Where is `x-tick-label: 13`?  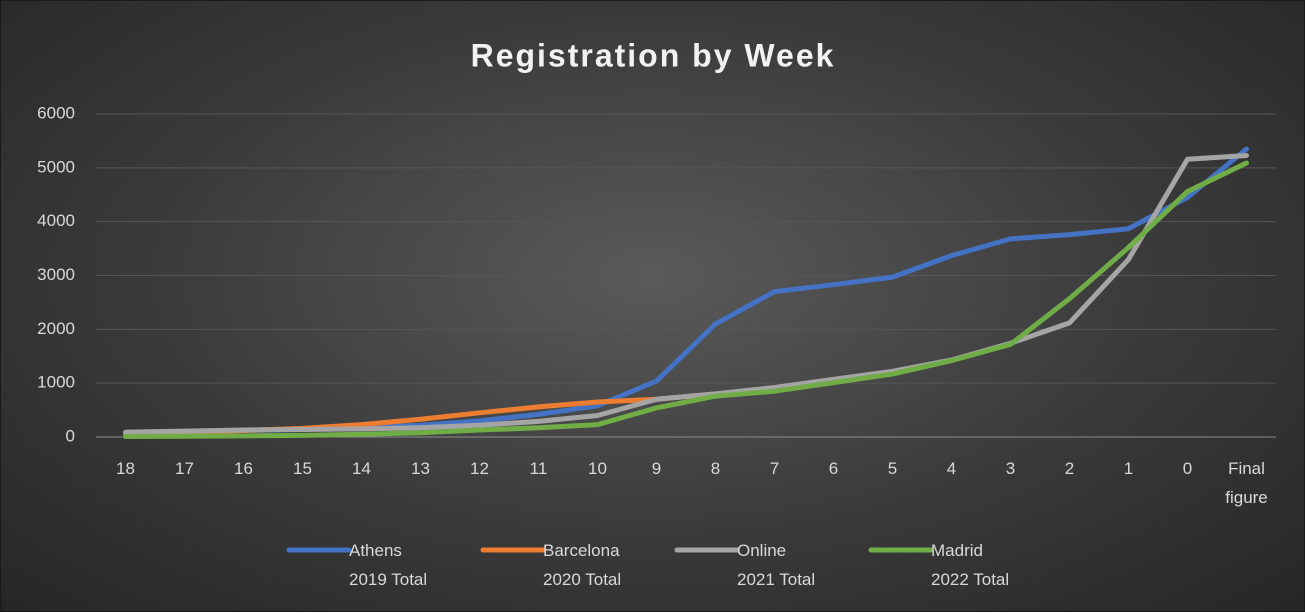
x-tick-label: 13 is located at coordinates (420, 468).